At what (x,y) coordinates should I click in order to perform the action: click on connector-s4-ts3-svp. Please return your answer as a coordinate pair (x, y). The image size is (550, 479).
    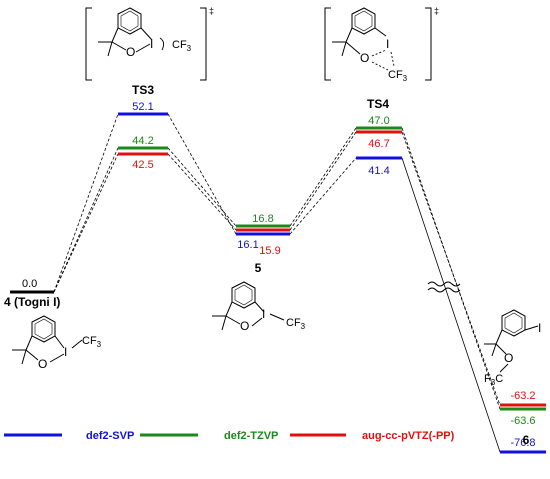
    Looking at the image, I should click on (86, 203).